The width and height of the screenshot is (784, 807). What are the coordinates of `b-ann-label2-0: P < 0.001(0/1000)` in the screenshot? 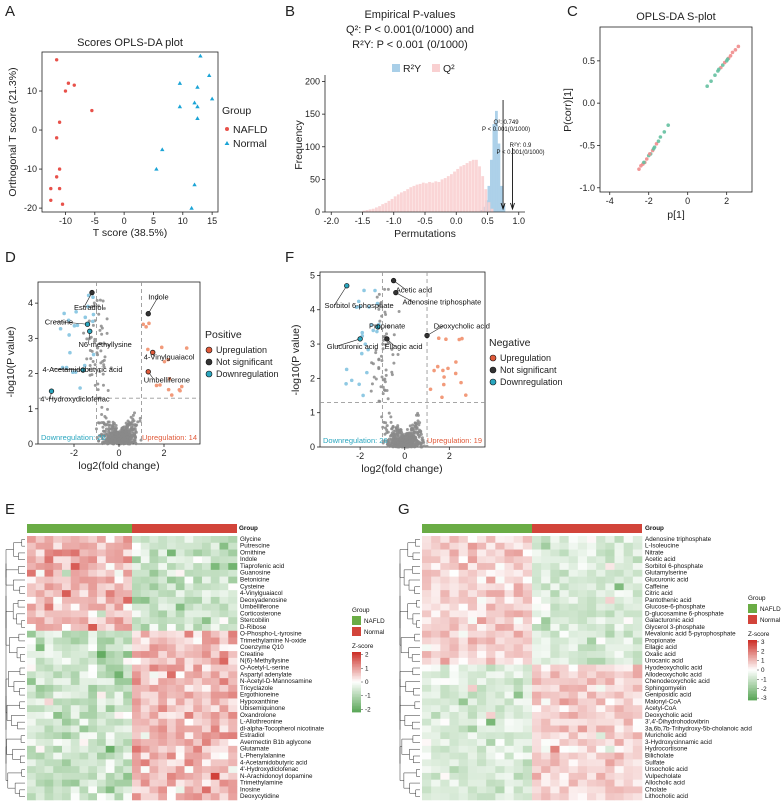 It's located at (506, 130).